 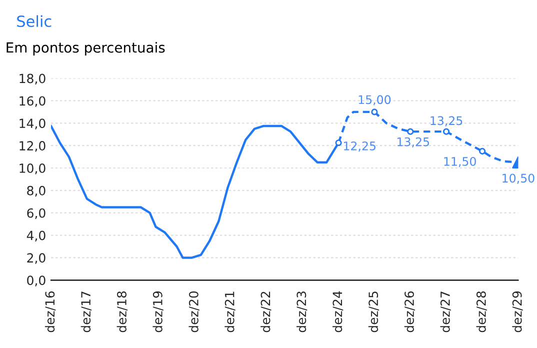 I want to click on y-tick-label: 8,0, so click(x=36, y=191).